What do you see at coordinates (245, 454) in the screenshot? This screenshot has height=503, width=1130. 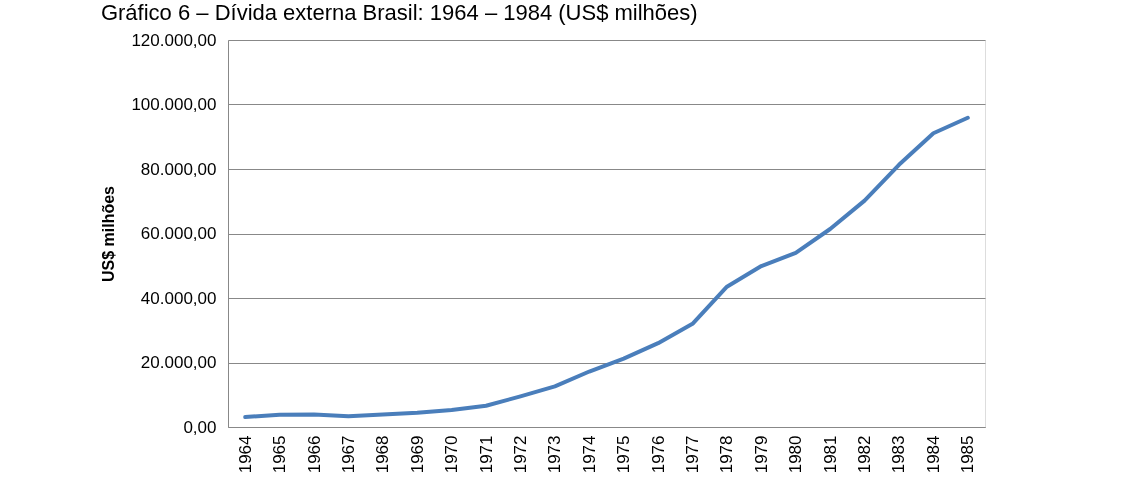 I see `x-tick-label: 1964` at bounding box center [245, 454].